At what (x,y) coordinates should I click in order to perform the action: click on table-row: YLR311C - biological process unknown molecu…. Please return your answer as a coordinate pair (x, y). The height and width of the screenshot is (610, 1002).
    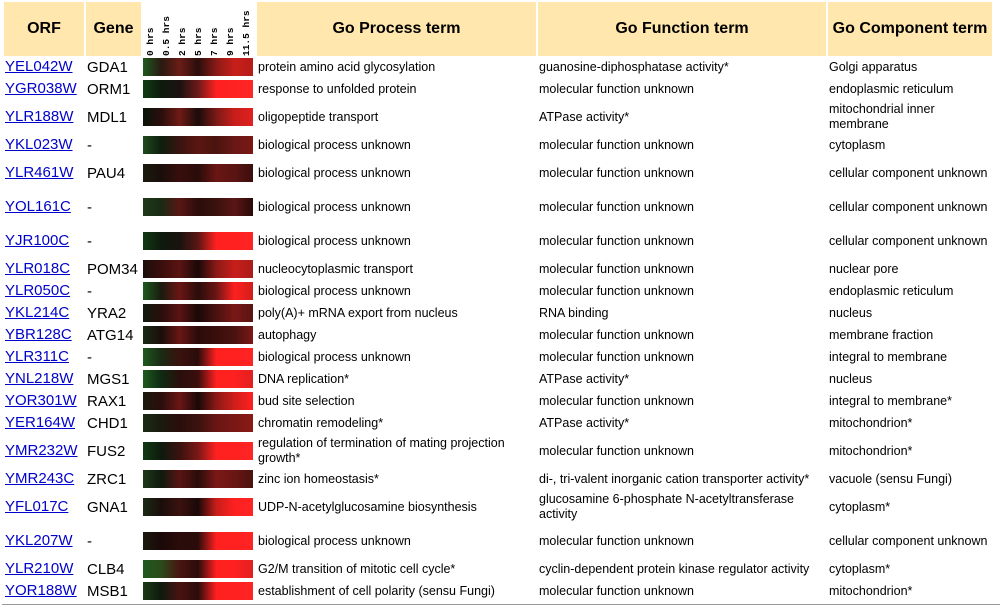
    Looking at the image, I should click on (498, 357).